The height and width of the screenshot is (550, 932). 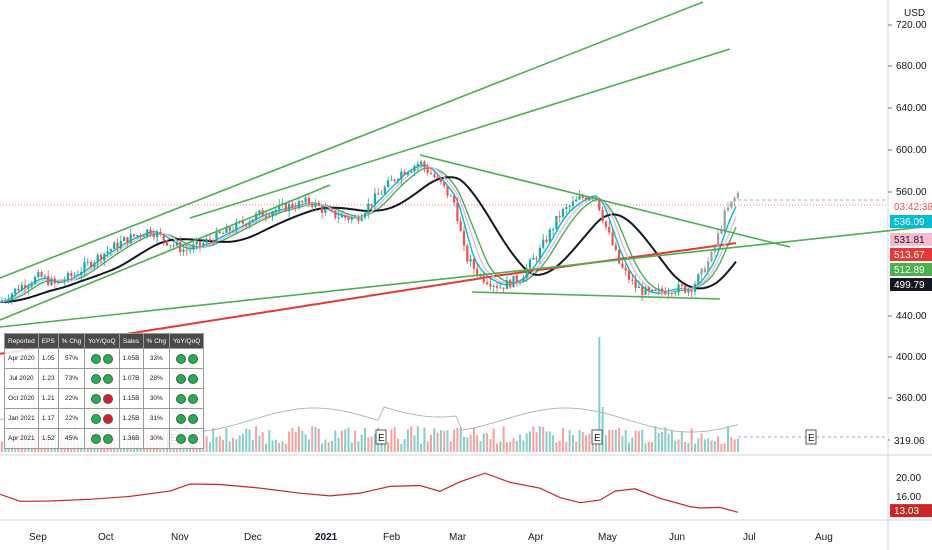 I want to click on price-label: 499.79, so click(x=909, y=285).